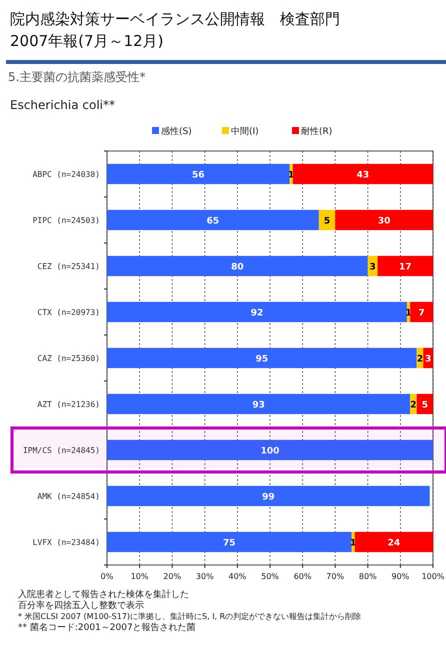 The image size is (446, 653). I want to click on y-tick-label: CEZ (n=25341), so click(68, 266).